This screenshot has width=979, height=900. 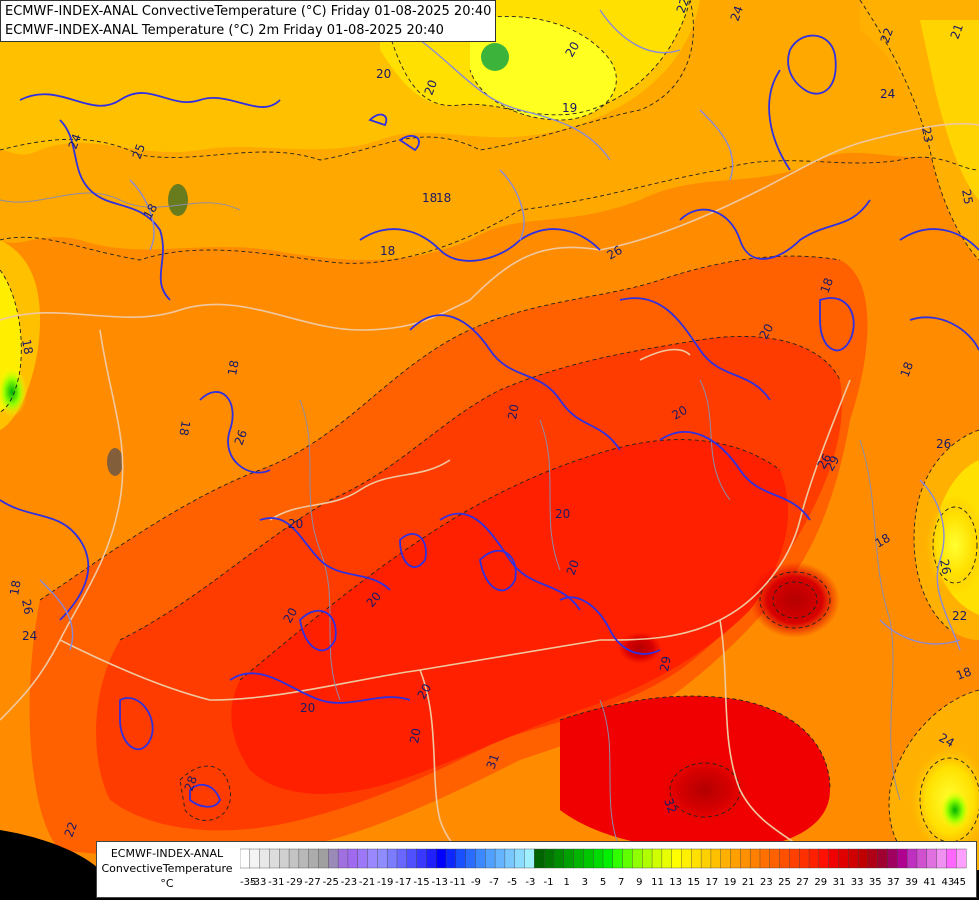 What do you see at coordinates (957, 31) in the screenshot?
I see `contour-label: 21` at bounding box center [957, 31].